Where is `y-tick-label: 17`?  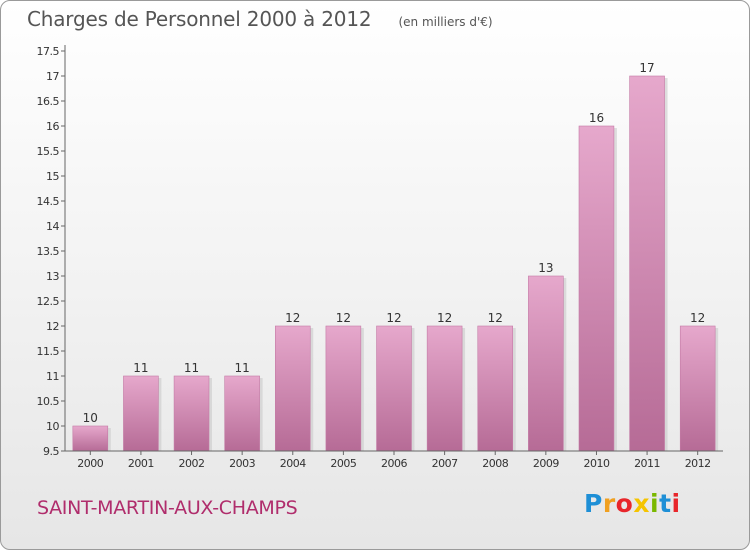 y-tick-label: 17 is located at coordinates (52, 76).